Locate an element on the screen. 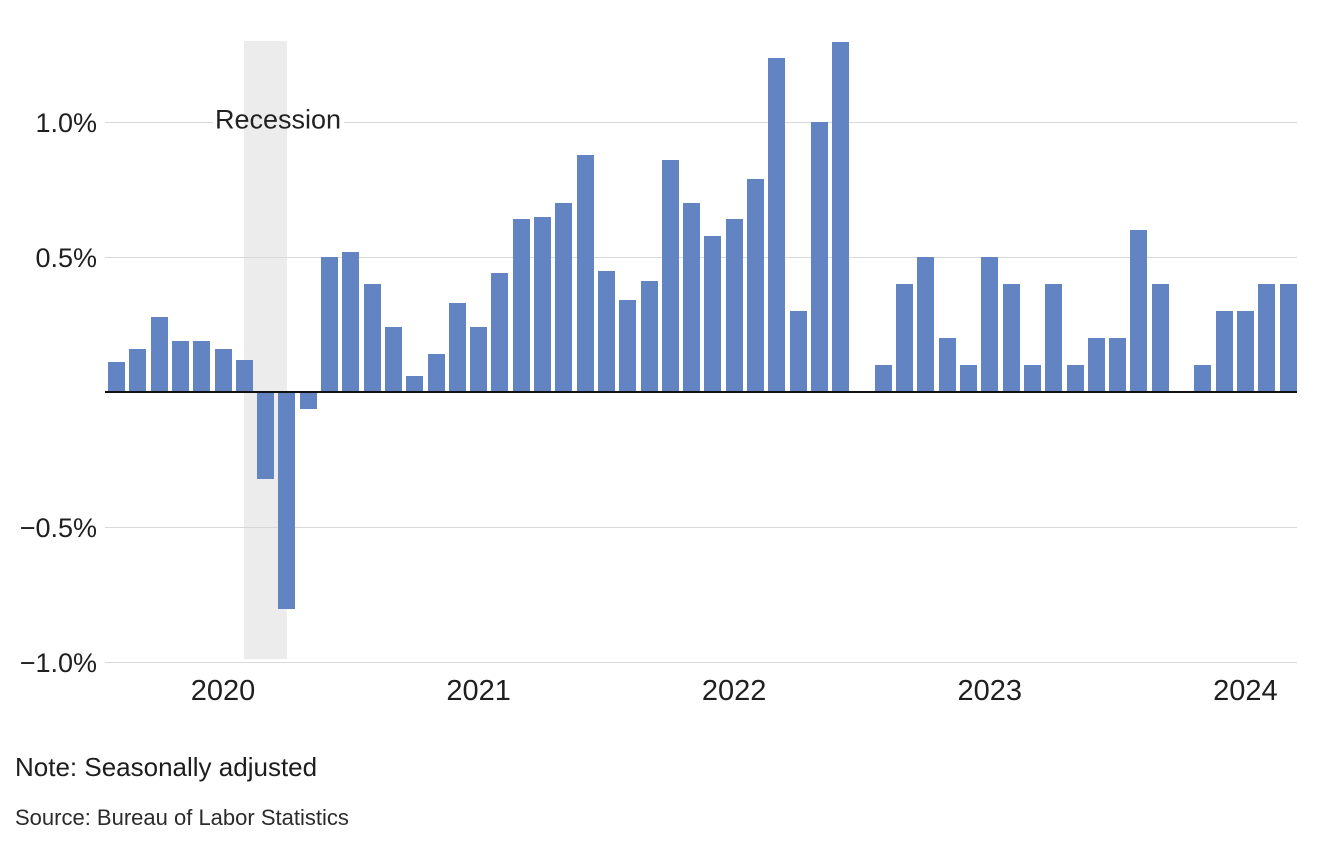 The width and height of the screenshot is (1344, 848). y-axis-tick-label: −1.0% is located at coordinates (58, 663).